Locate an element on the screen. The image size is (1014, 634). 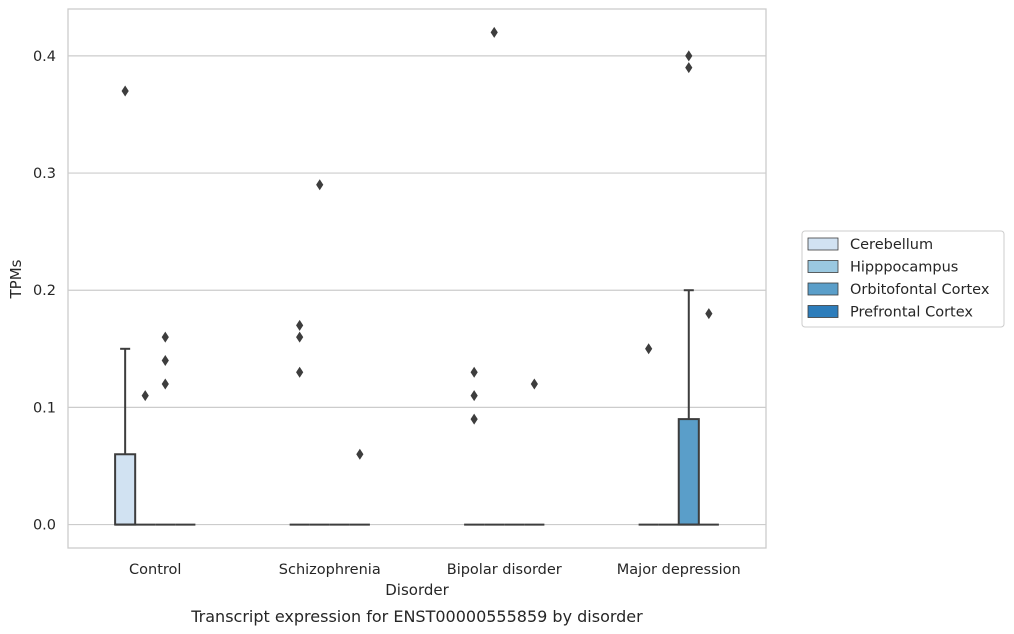
y-tick-label: 0.0 is located at coordinates (44, 526).